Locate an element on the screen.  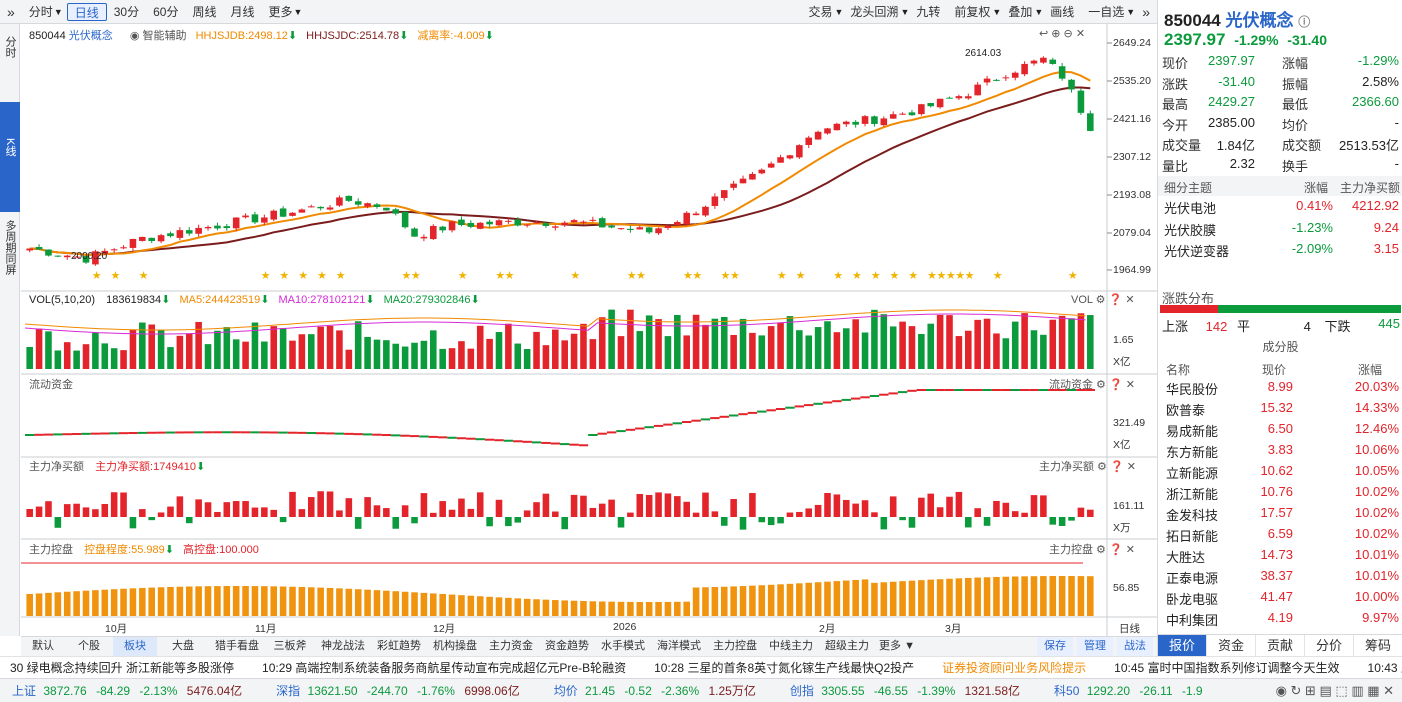
tab-报价: 报价 is located at coordinates (1182, 645).